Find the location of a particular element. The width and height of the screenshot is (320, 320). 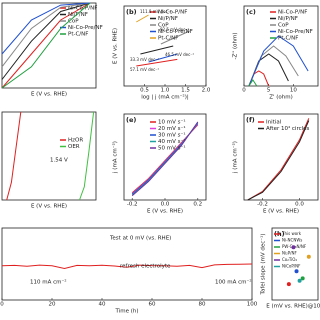

legend-label: 30 mV s⁻¹ is located at coordinates (172, 135).